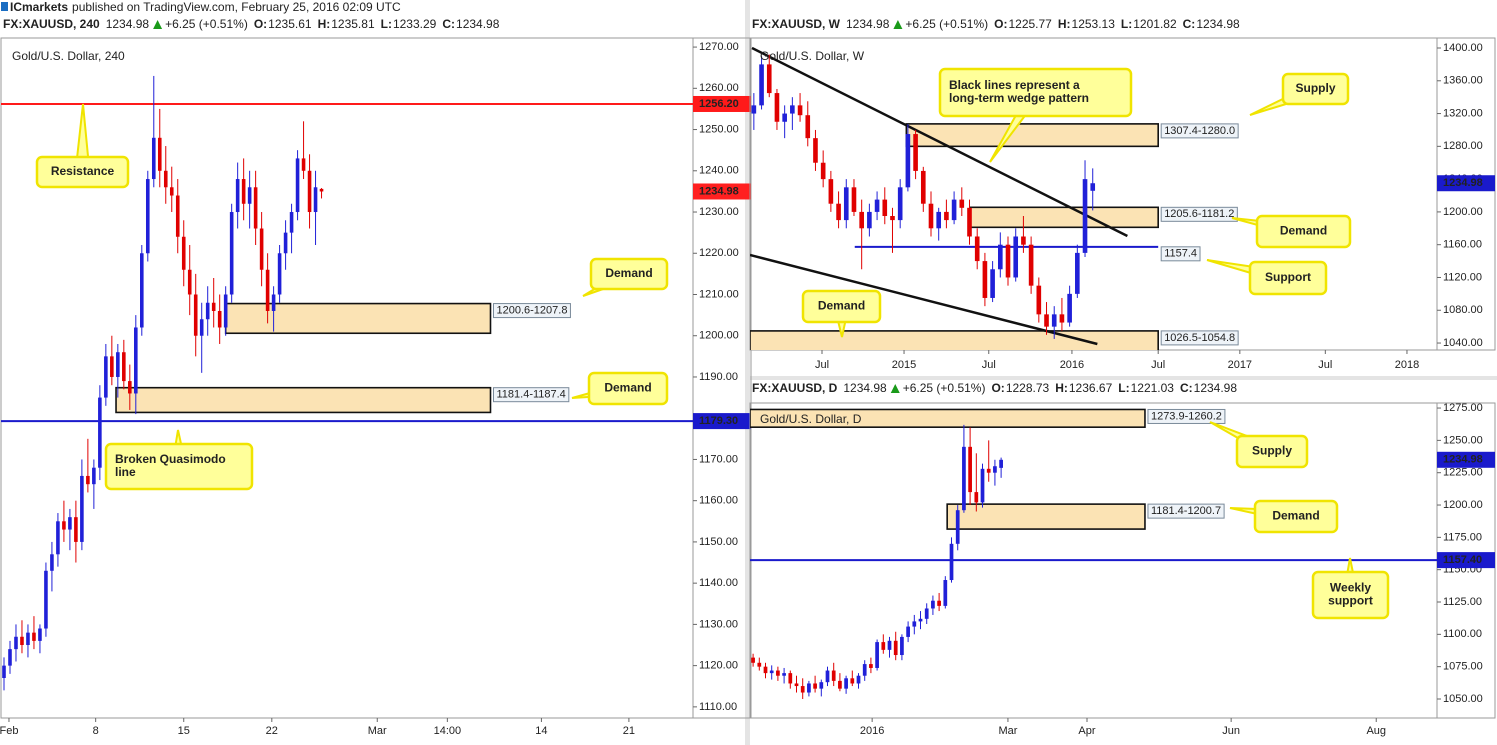 The image size is (1497, 745). I want to click on y-tick-label: 1250.00, so click(719, 129).